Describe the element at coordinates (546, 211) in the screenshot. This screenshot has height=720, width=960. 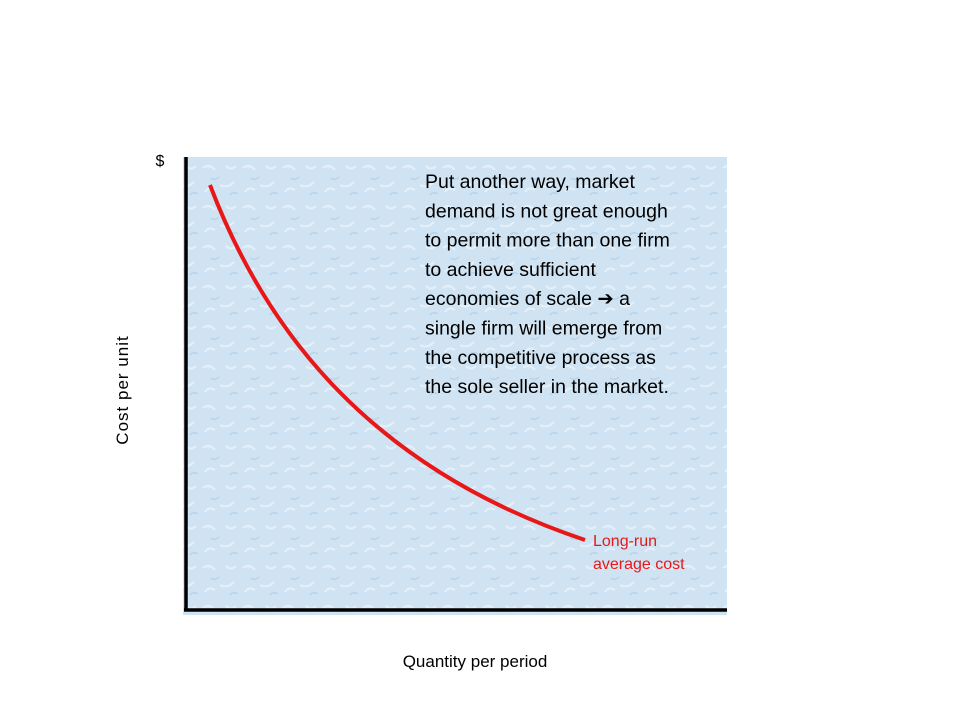
I see `annotation-line: demand is not great enough` at that location.